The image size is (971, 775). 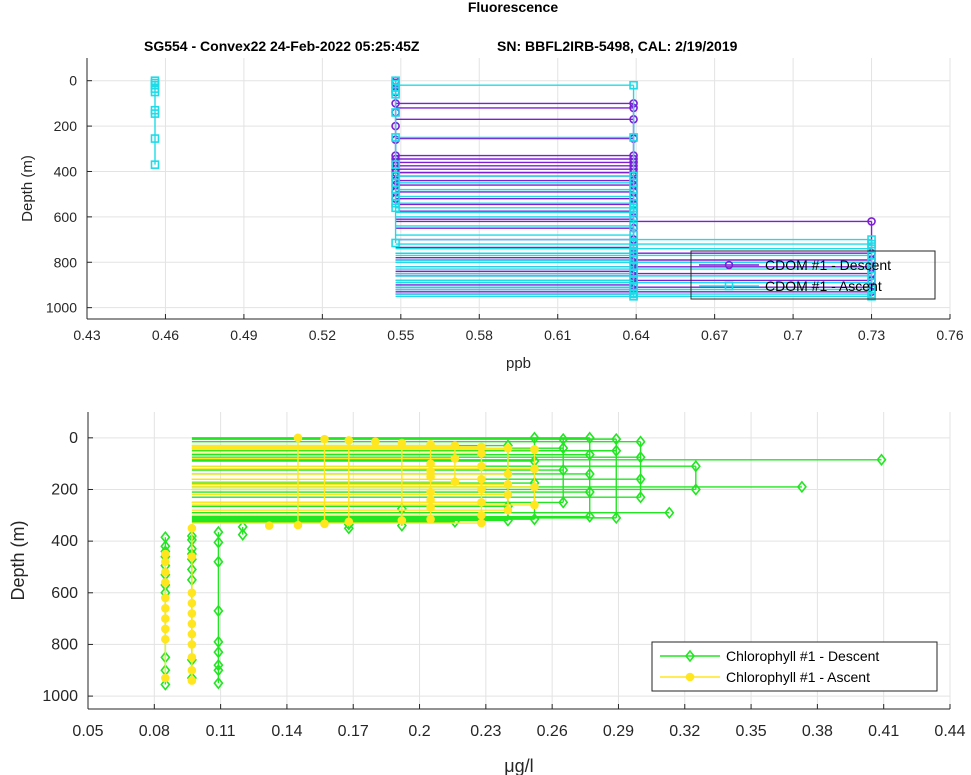 I want to click on x-tick-label: 0.38, so click(x=817, y=731).